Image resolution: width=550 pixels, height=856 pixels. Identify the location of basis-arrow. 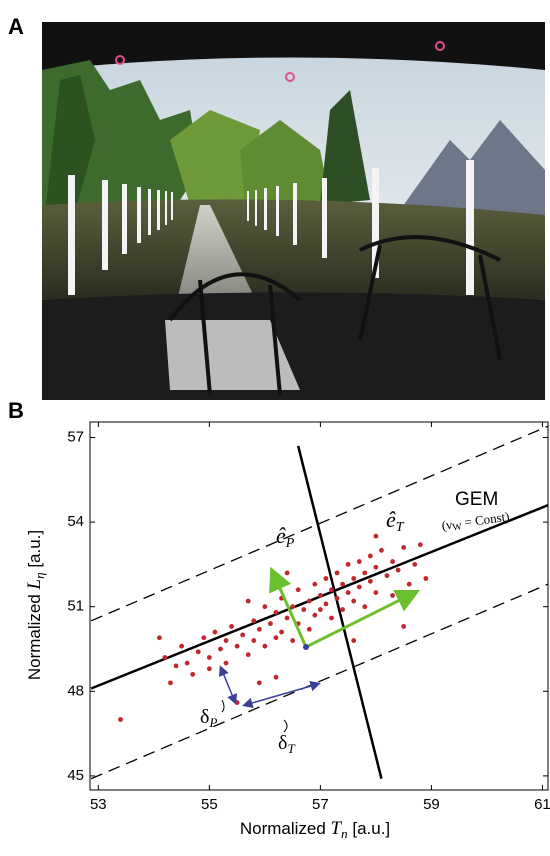
(363, 619).